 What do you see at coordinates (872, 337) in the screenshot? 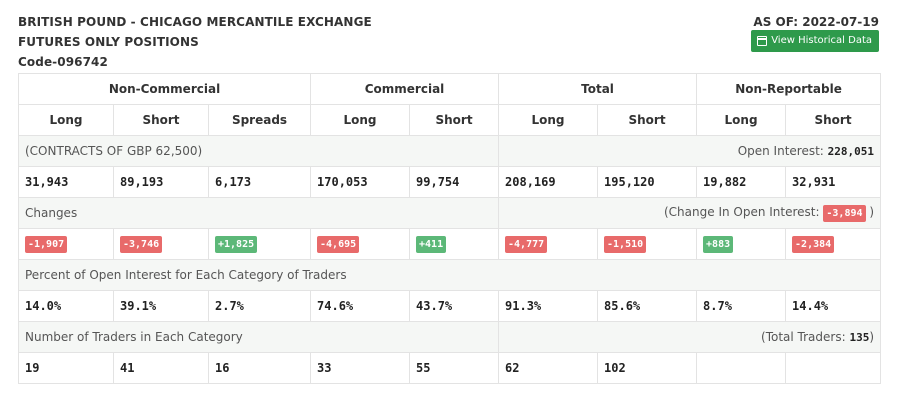
I see `total-traders-suffix: )` at bounding box center [872, 337].